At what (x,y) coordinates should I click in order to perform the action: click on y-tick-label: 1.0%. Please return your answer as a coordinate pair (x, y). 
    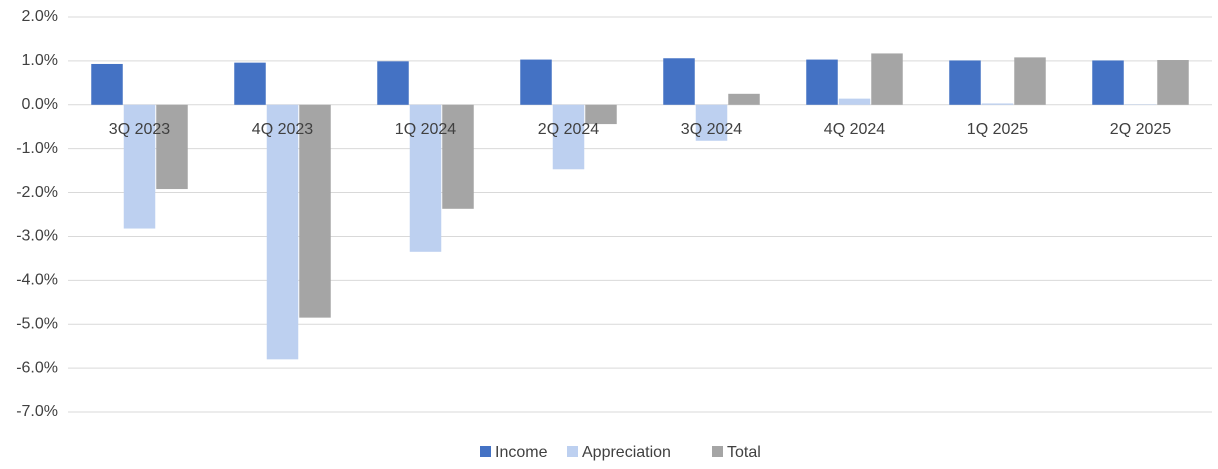
    Looking at the image, I should click on (40, 60).